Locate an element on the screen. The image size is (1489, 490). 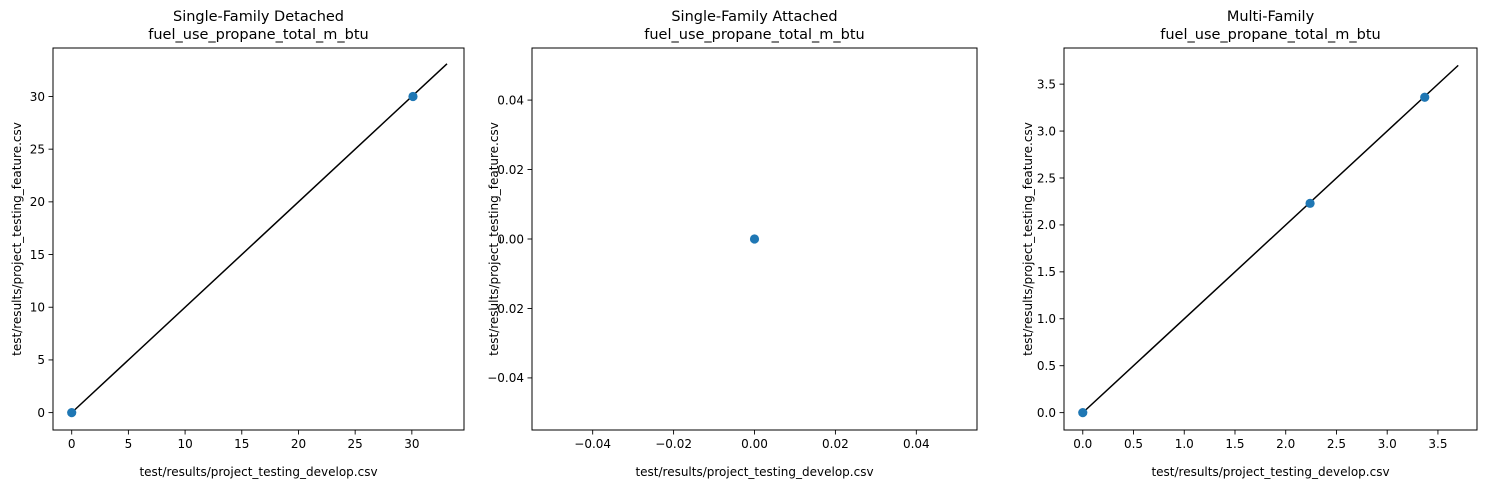
y-tick-label: 0.00 is located at coordinates (510, 239).